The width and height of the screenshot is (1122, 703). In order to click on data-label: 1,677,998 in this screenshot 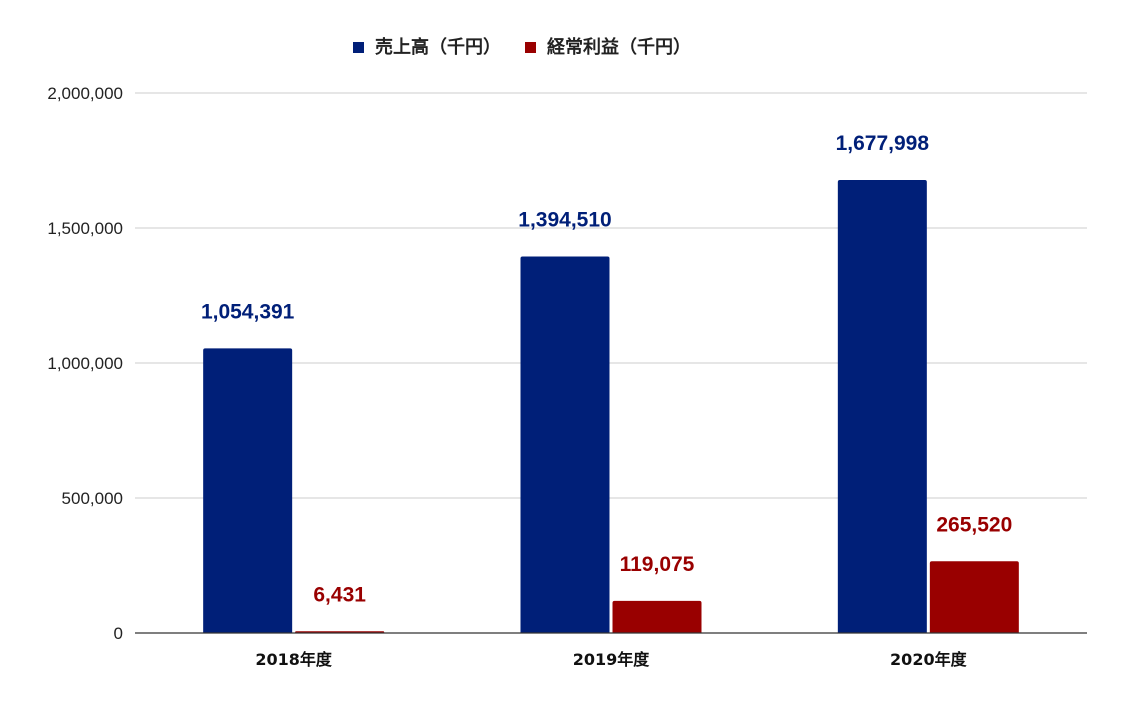, I will do `click(883, 143)`.